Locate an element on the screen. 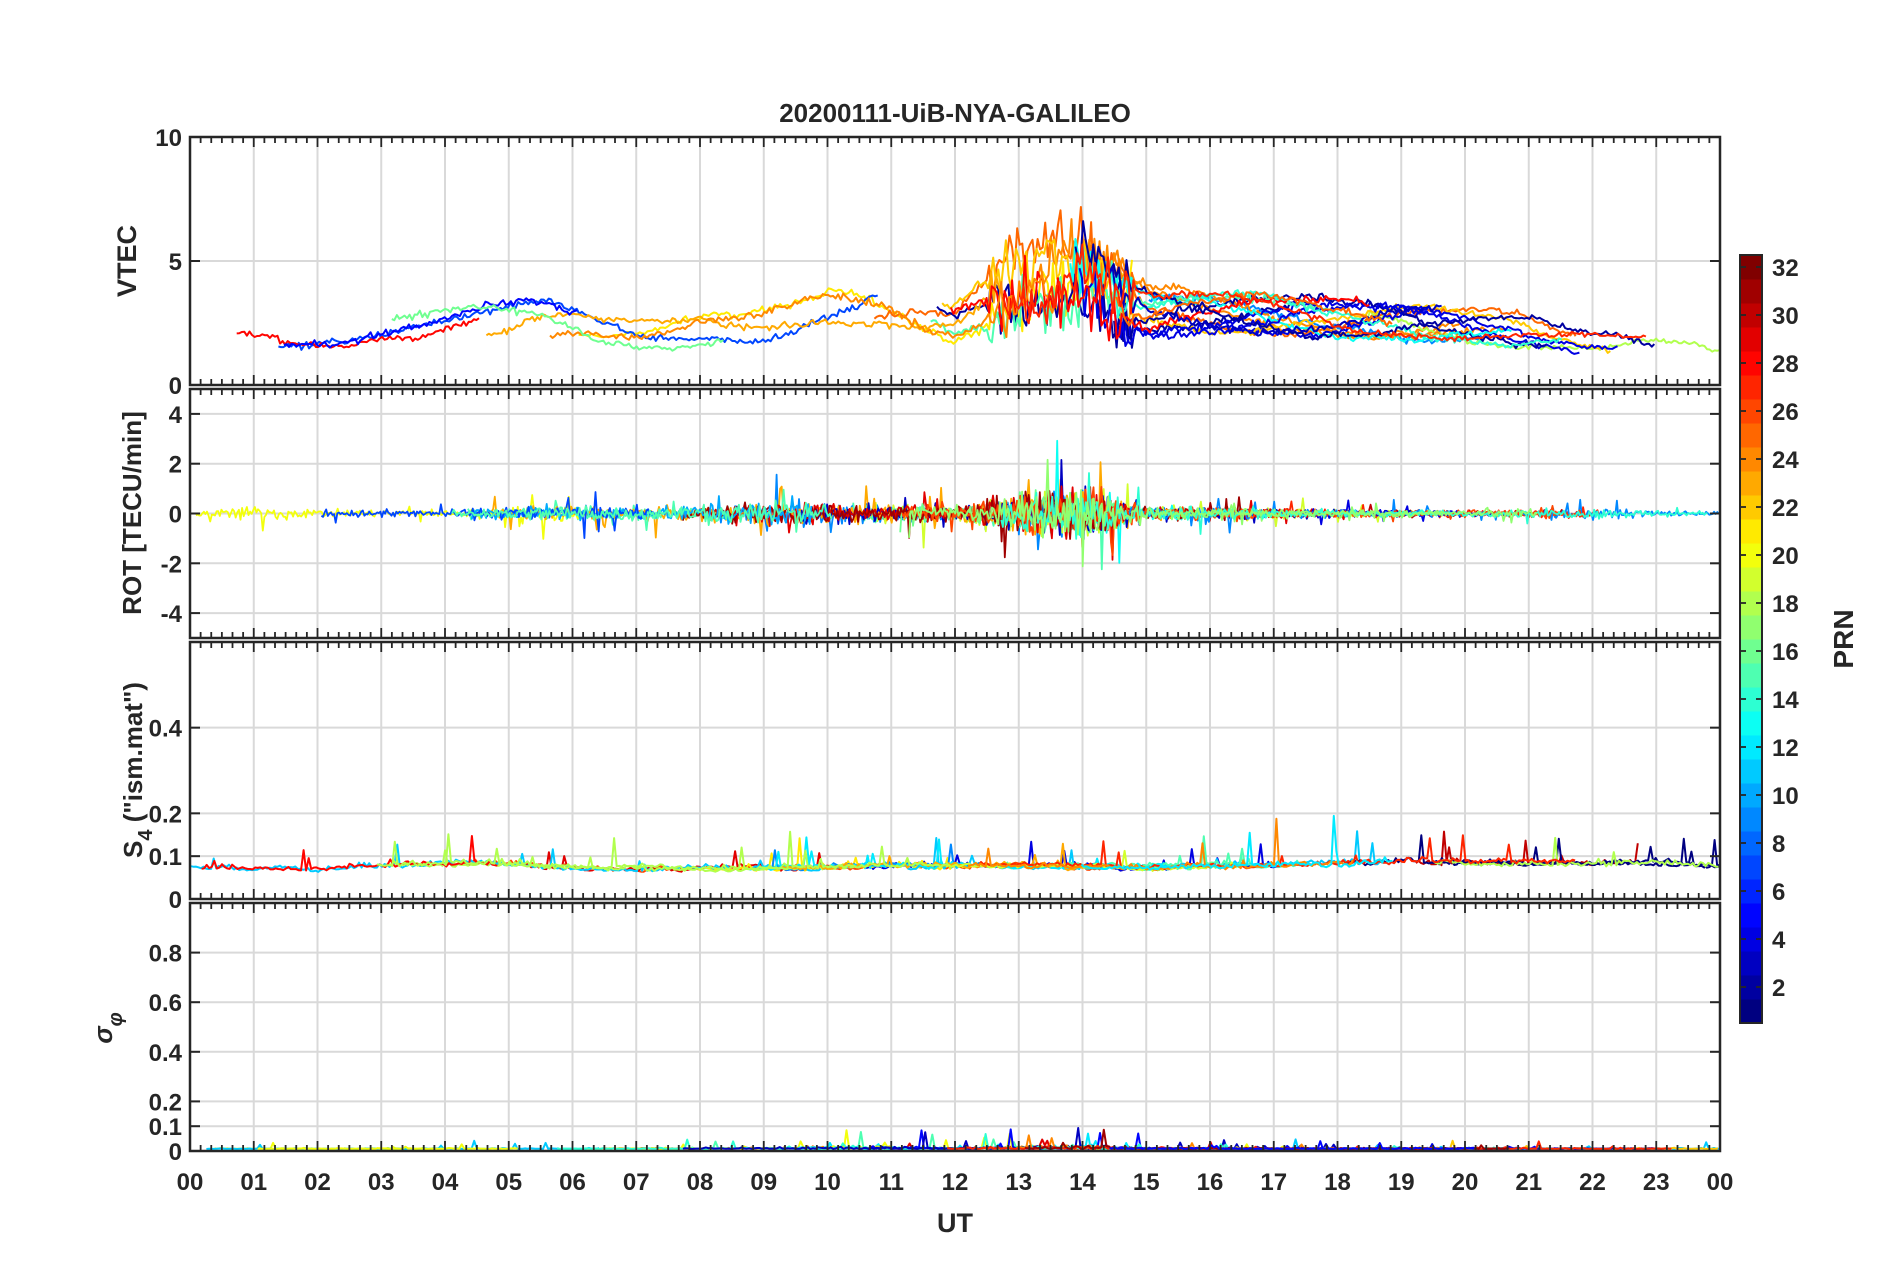 The width and height of the screenshot is (1902, 1272). rot-ytick-label: 0 is located at coordinates (175, 515).